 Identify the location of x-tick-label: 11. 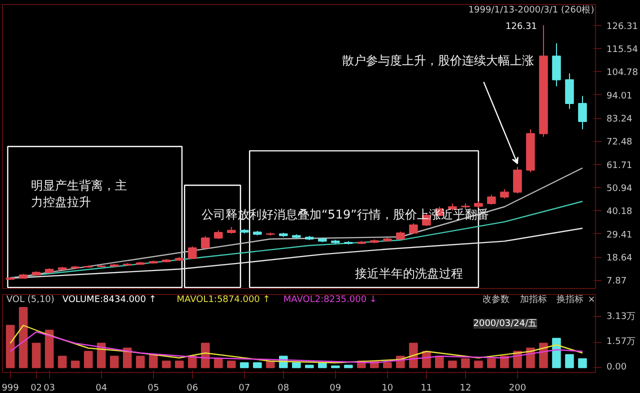
(426, 388).